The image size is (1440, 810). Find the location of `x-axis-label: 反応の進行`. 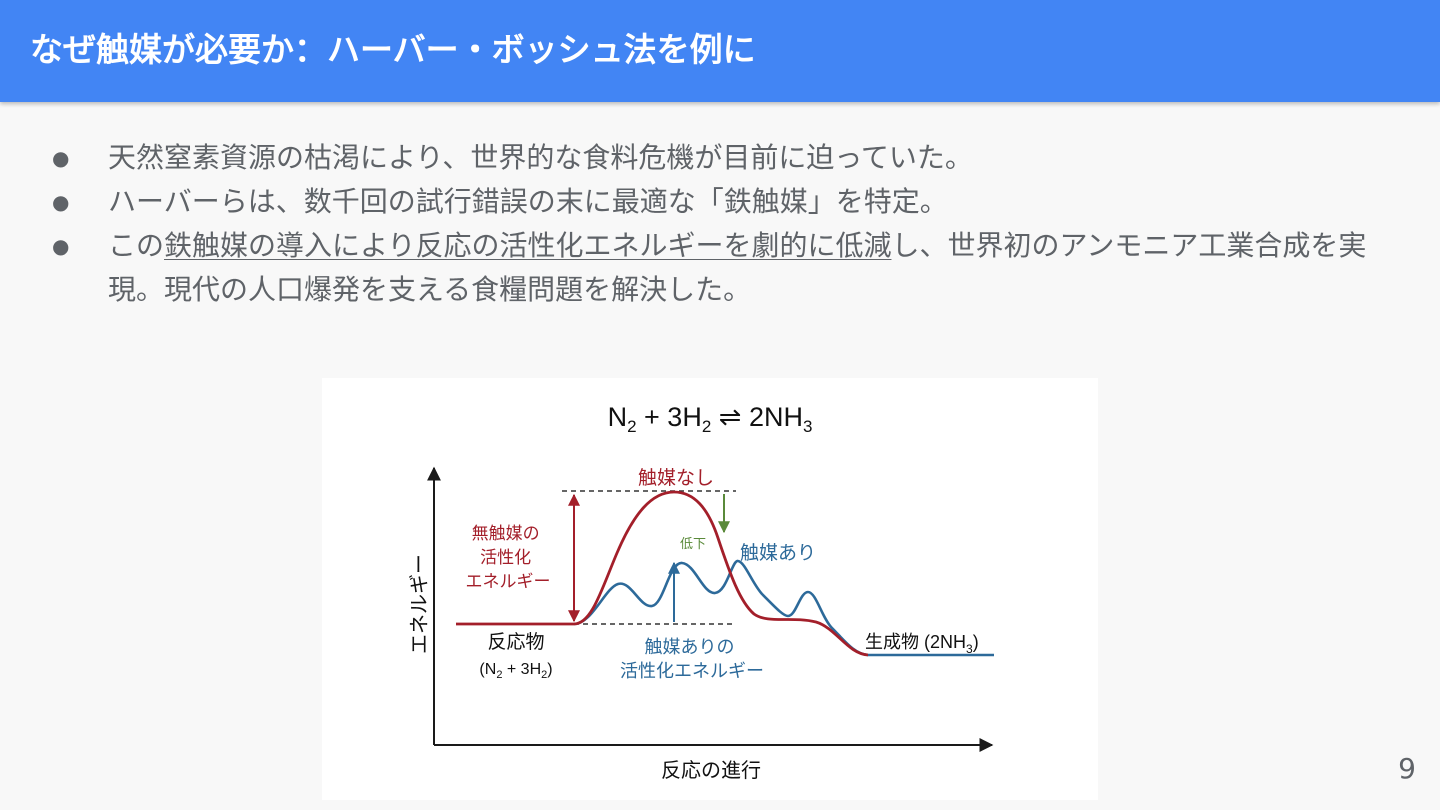

x-axis-label: 反応の進行 is located at coordinates (711, 770).